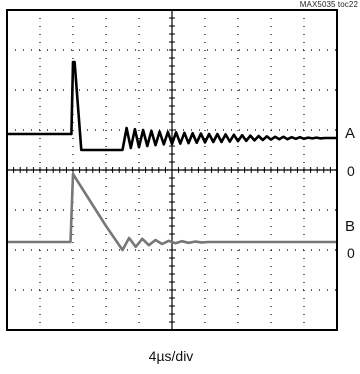 The image size is (360, 374). Describe the element at coordinates (171, 356) in the screenshot. I see `x-axis-label: 4µs/div` at that location.